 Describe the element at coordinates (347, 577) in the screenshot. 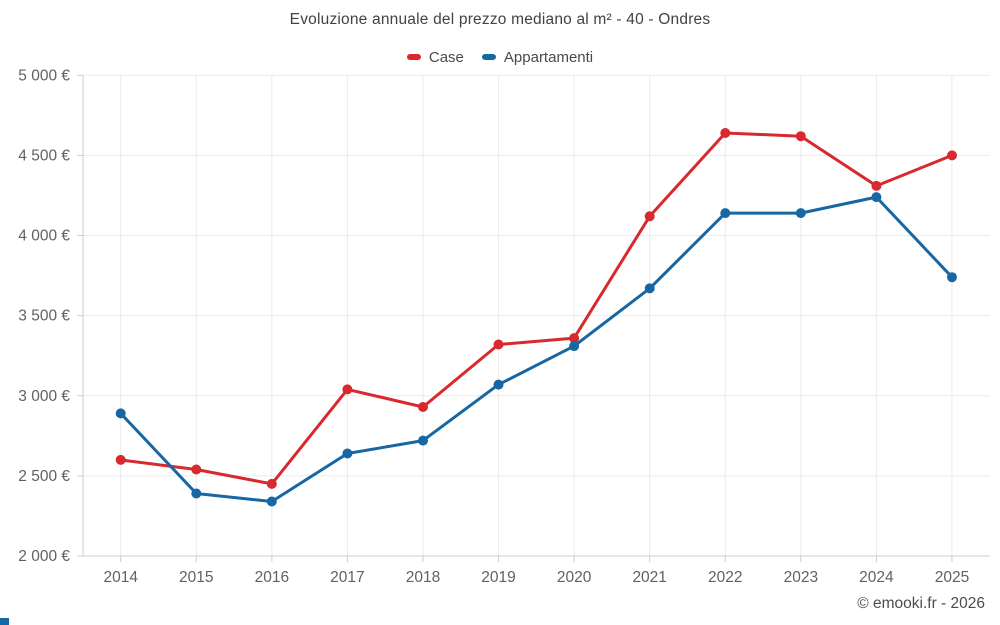

I see `x-axis-label: 2017` at that location.